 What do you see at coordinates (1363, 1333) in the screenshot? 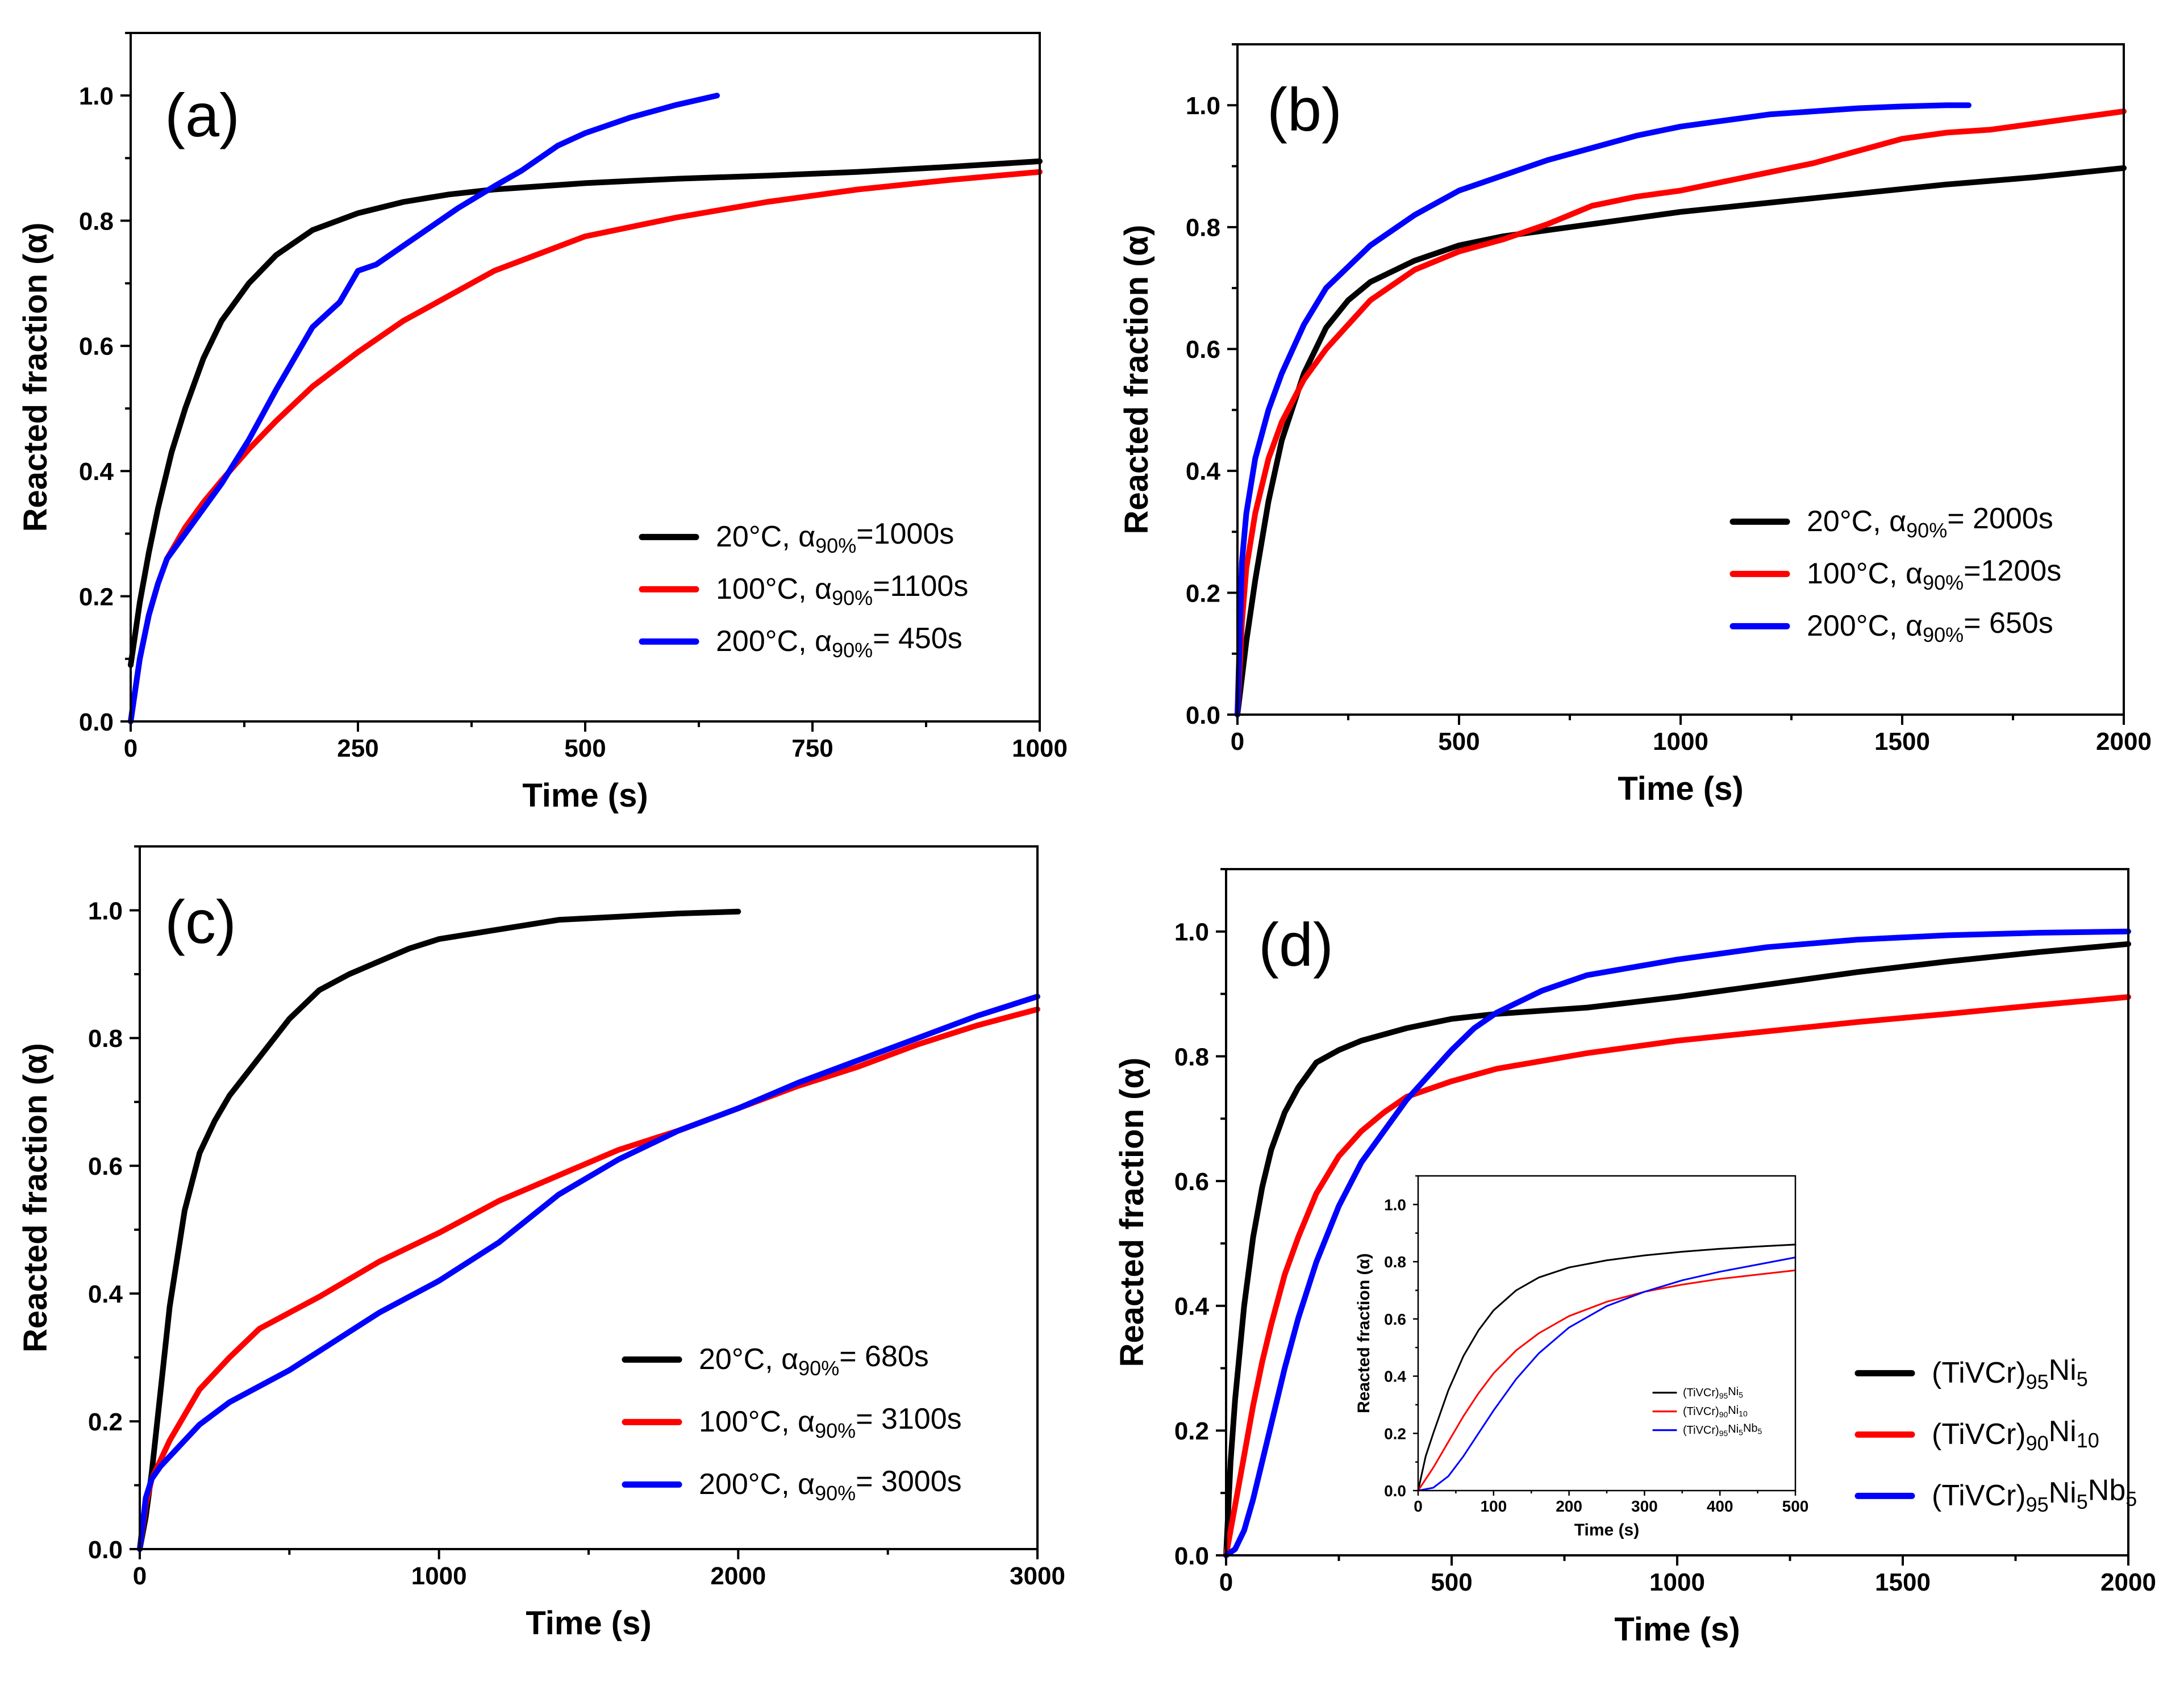
I see `inset-y-axis-title: Reacted fraction (α)` at bounding box center [1363, 1333].